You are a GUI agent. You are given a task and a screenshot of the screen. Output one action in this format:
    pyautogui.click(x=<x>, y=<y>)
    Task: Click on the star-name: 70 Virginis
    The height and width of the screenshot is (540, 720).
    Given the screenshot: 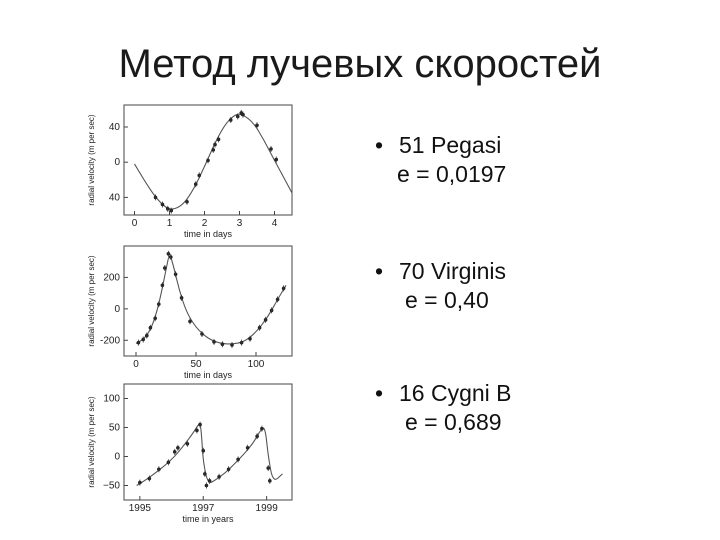 What is the action you would take?
    pyautogui.click(x=452, y=271)
    